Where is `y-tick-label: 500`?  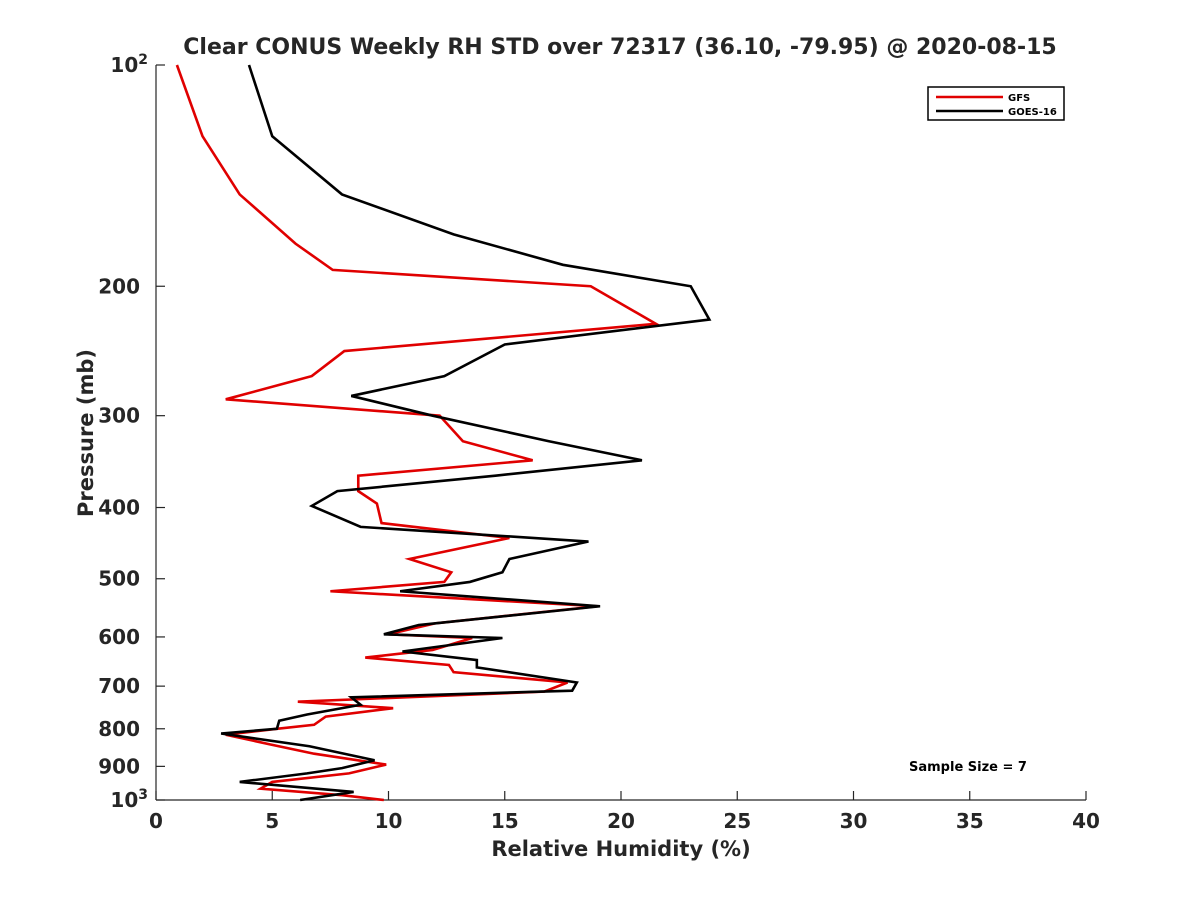 y-tick-label: 500 is located at coordinates (119, 579).